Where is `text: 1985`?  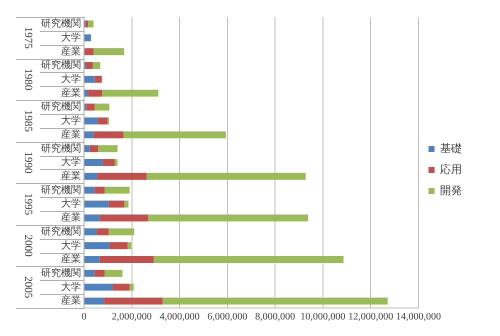
text: 1985 is located at coordinates (28, 121).